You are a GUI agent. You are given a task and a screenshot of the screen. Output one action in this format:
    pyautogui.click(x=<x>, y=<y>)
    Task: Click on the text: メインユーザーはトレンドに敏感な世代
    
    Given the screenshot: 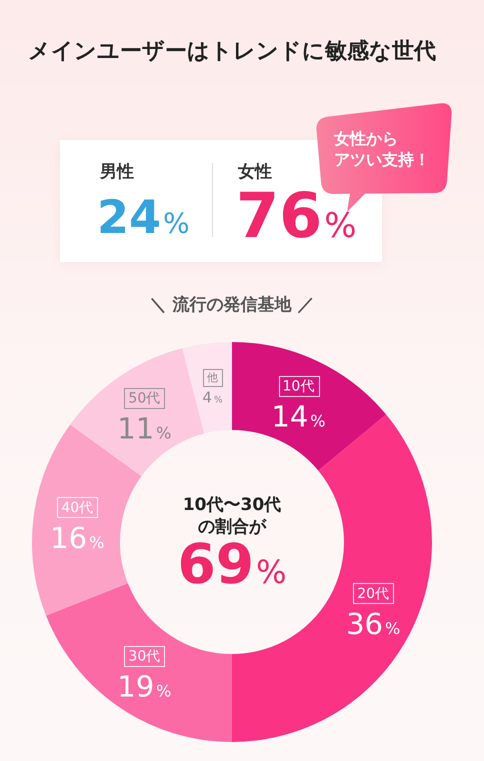 What is the action you would take?
    pyautogui.click(x=232, y=52)
    